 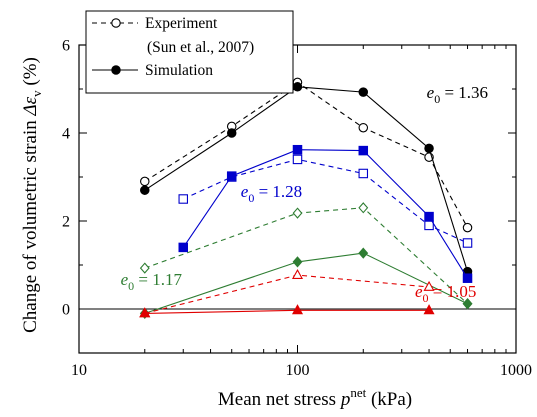 I want to click on legend: Experiment (Sun et al., 2007) Simulation, so click(x=189, y=52).